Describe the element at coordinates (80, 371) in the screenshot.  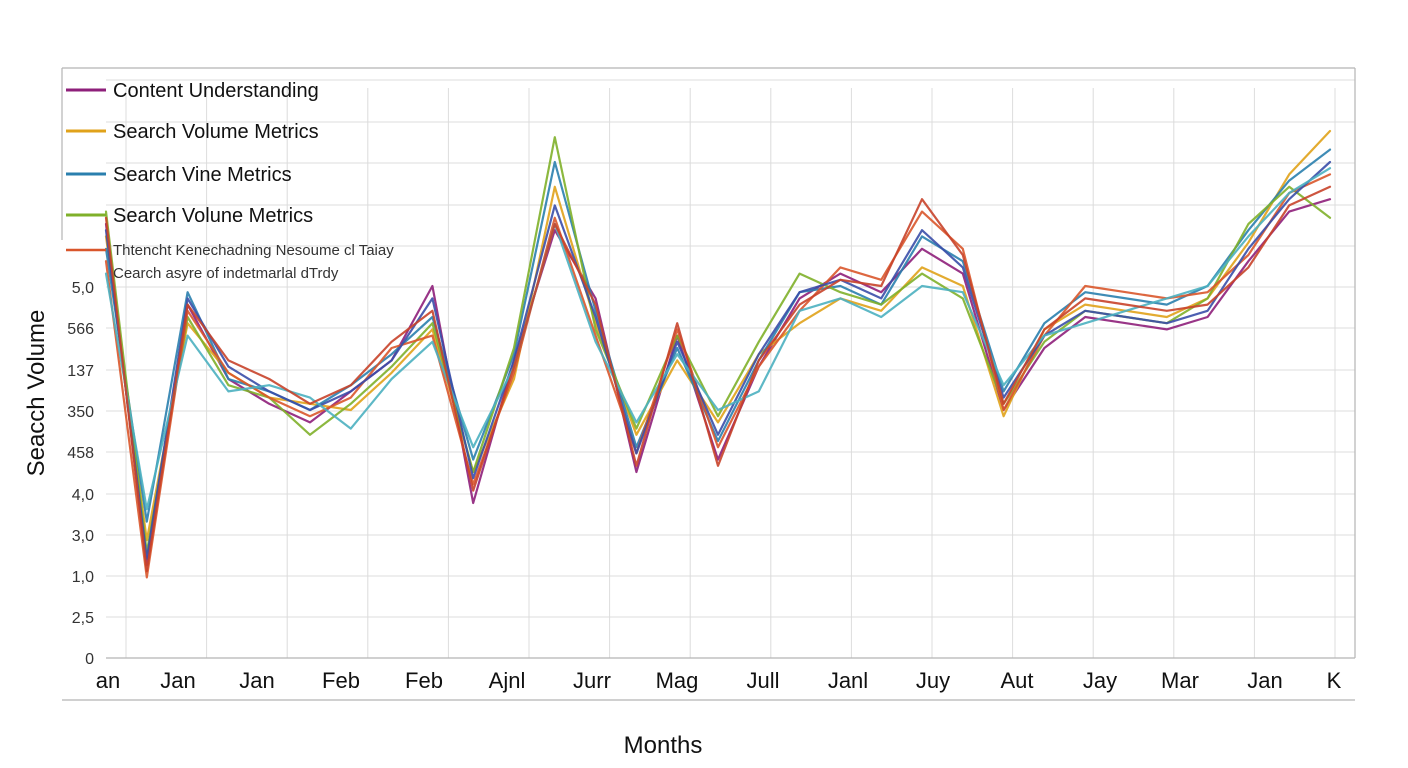
I see `y-tick-label: 137` at that location.